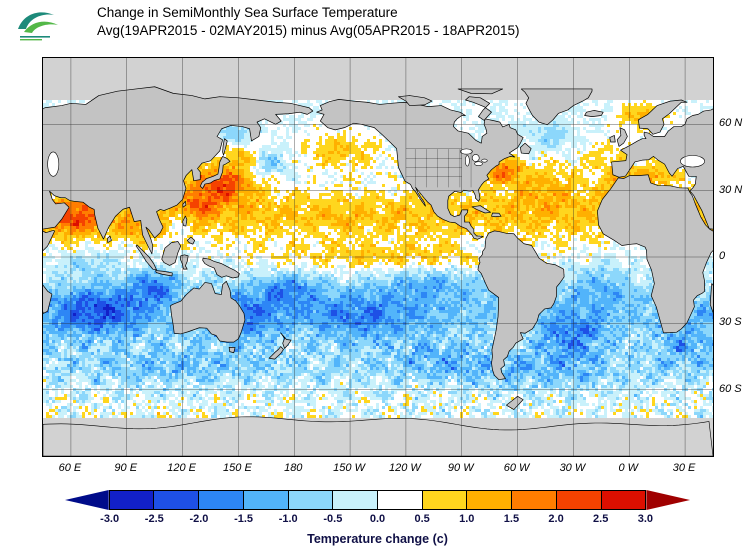 Image resolution: width=755 pixels, height=560 pixels. Describe the element at coordinates (684, 468) in the screenshot. I see `lon-tick-label: 30 E` at that location.